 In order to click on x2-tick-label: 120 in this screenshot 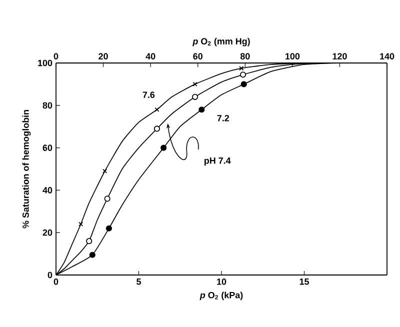, I will do `click(339, 56)`.